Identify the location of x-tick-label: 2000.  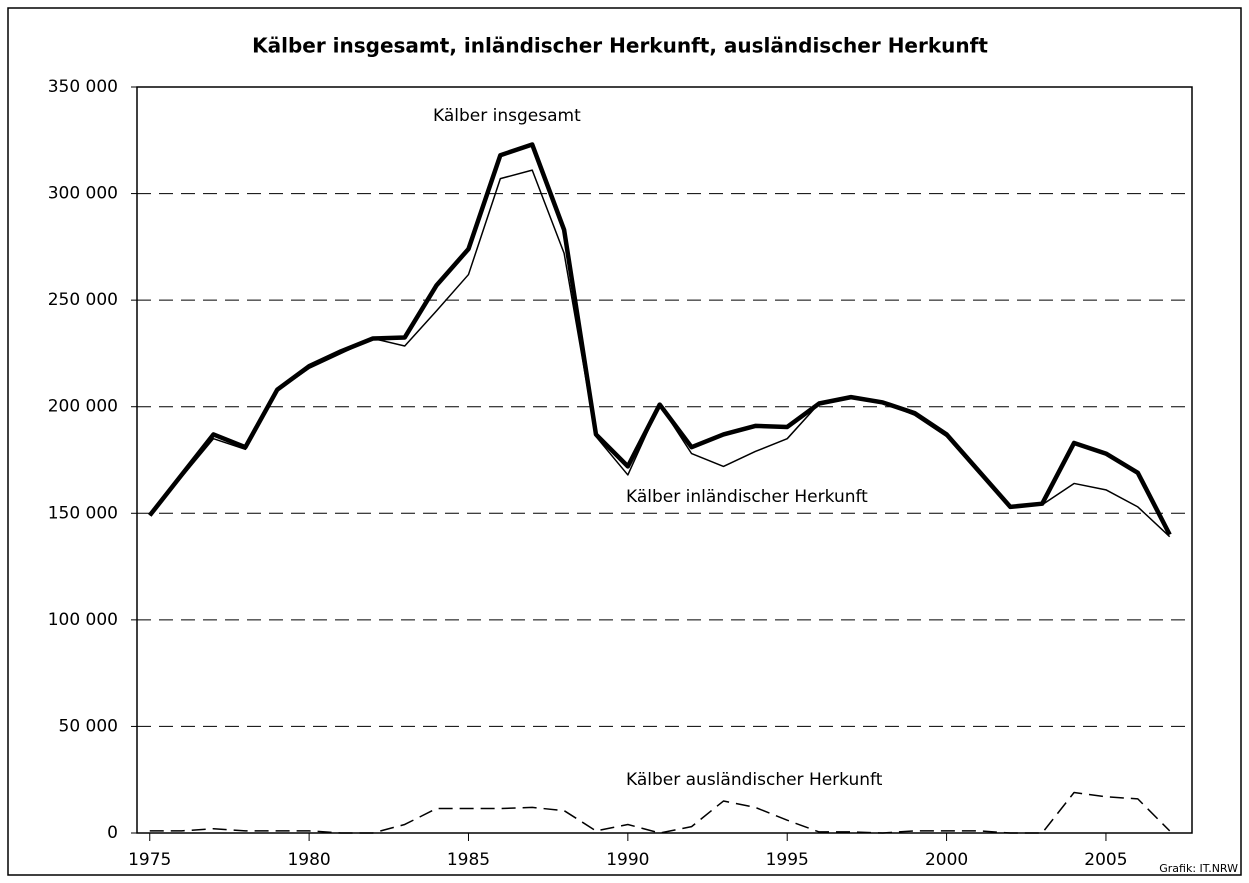
(946, 860).